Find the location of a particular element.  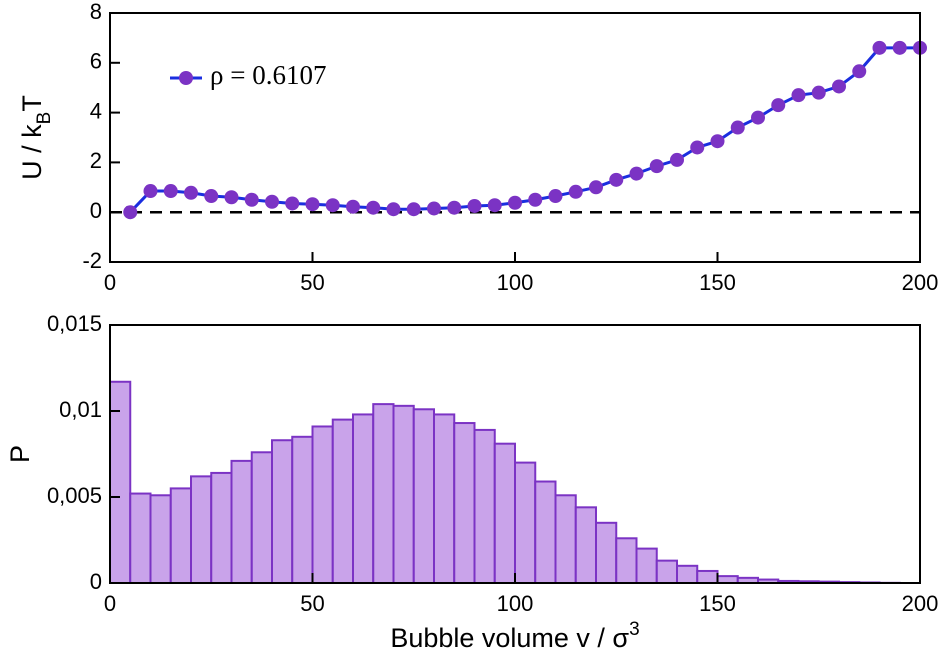

legend-label: ρ = 0.6107 is located at coordinates (268, 75).